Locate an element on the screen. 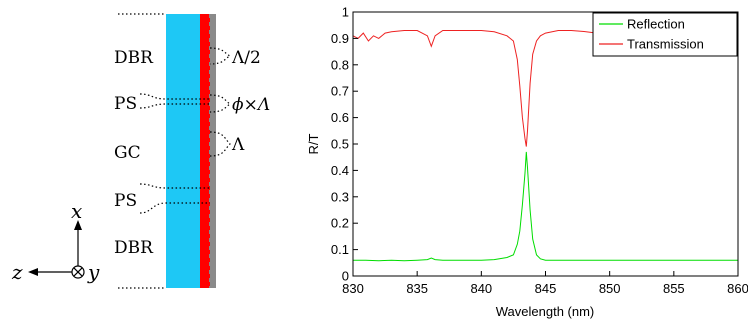  x-tick-label: 840 is located at coordinates (481, 288).